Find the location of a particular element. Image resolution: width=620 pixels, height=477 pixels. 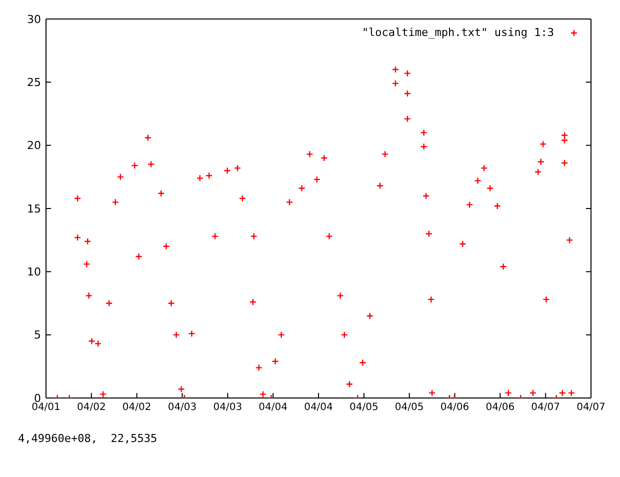

text: 4,49960e+08, 22,5535 is located at coordinates (87, 439).